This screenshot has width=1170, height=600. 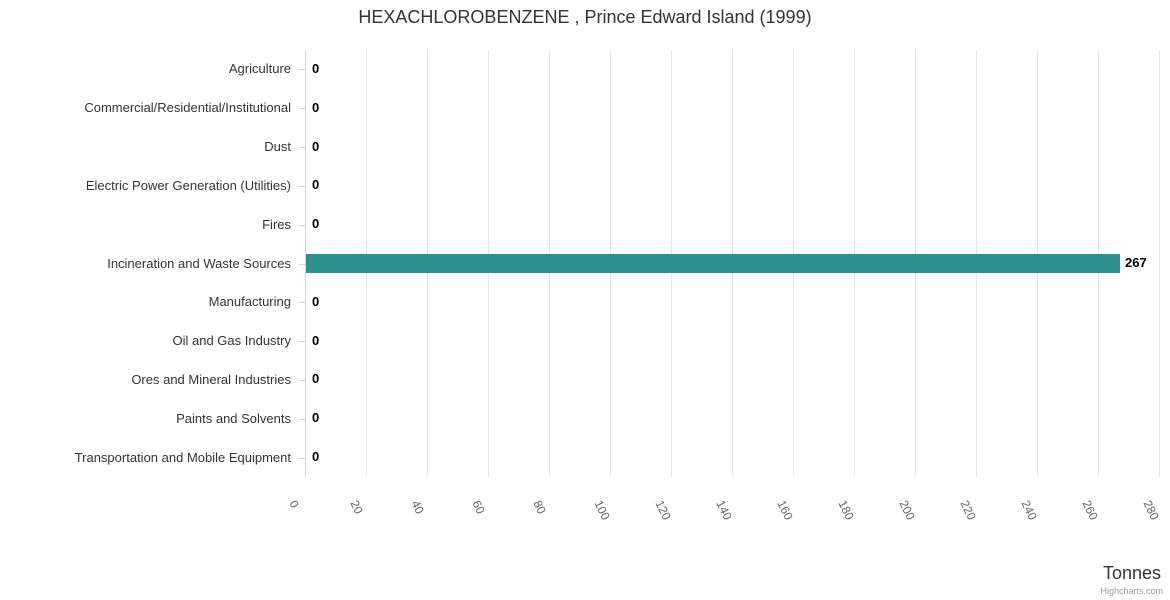 What do you see at coordinates (1159, 263) in the screenshot?
I see `grid-line` at bounding box center [1159, 263].